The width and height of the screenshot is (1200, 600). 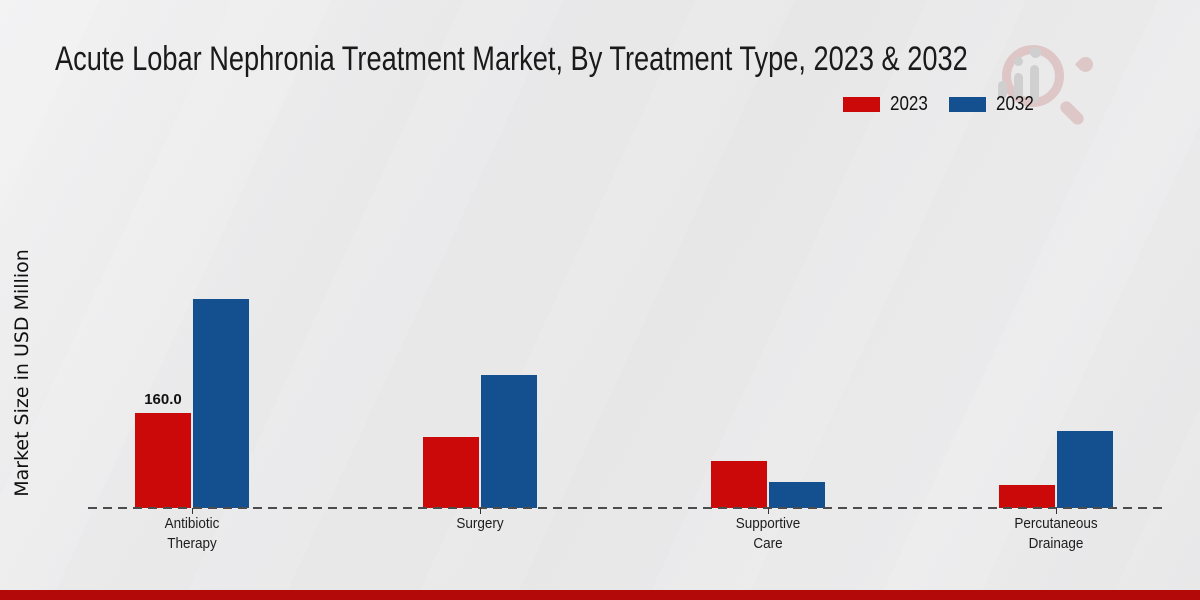 What do you see at coordinates (967, 104) in the screenshot?
I see `legend-swatch-2032` at bounding box center [967, 104].